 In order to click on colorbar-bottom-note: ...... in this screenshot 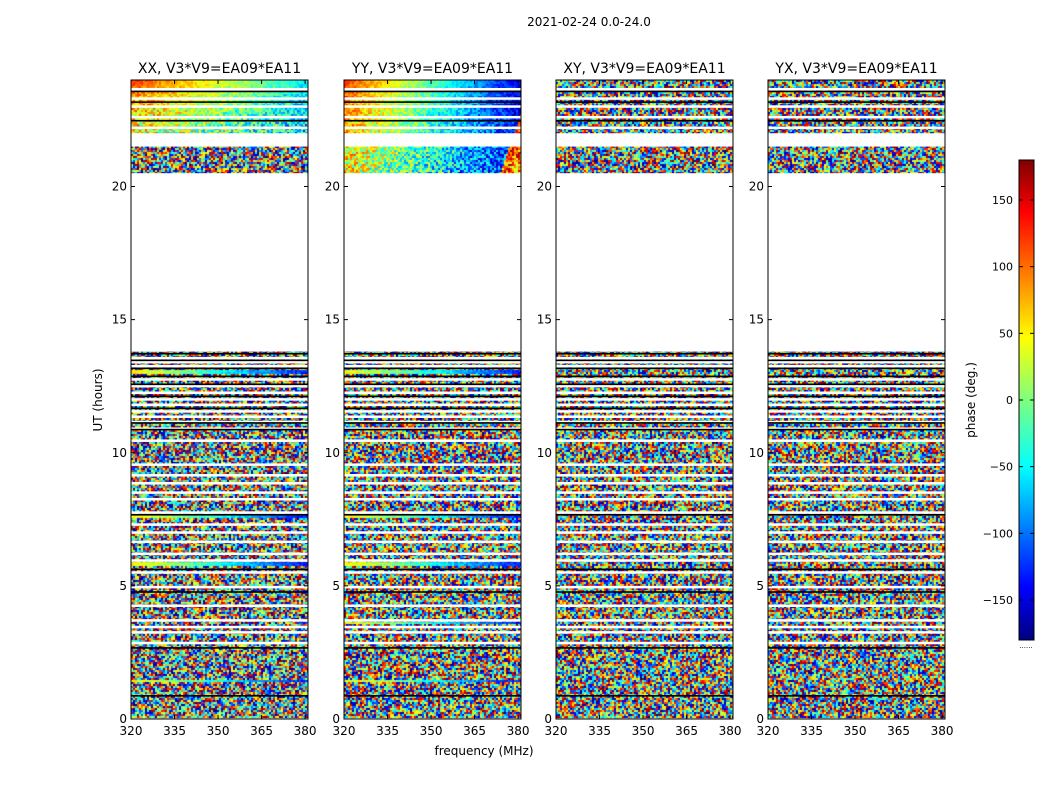, I will do `click(1025, 646)`.